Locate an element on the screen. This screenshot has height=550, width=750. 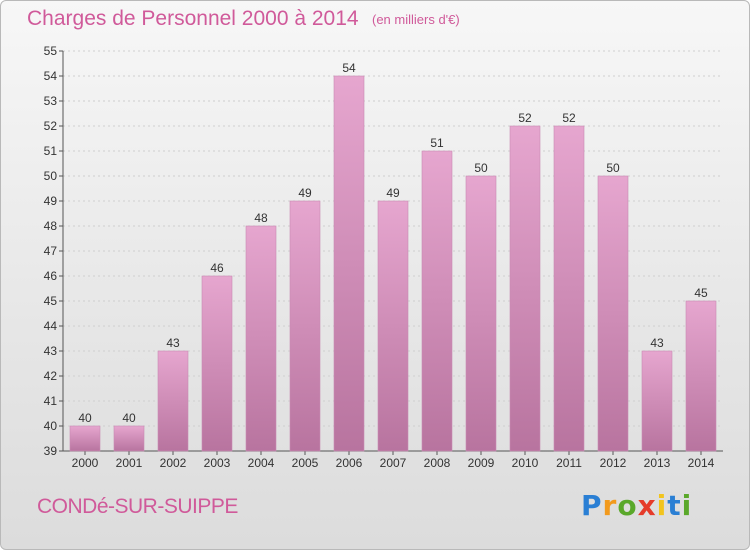
data-label: 45 is located at coordinates (701, 293).